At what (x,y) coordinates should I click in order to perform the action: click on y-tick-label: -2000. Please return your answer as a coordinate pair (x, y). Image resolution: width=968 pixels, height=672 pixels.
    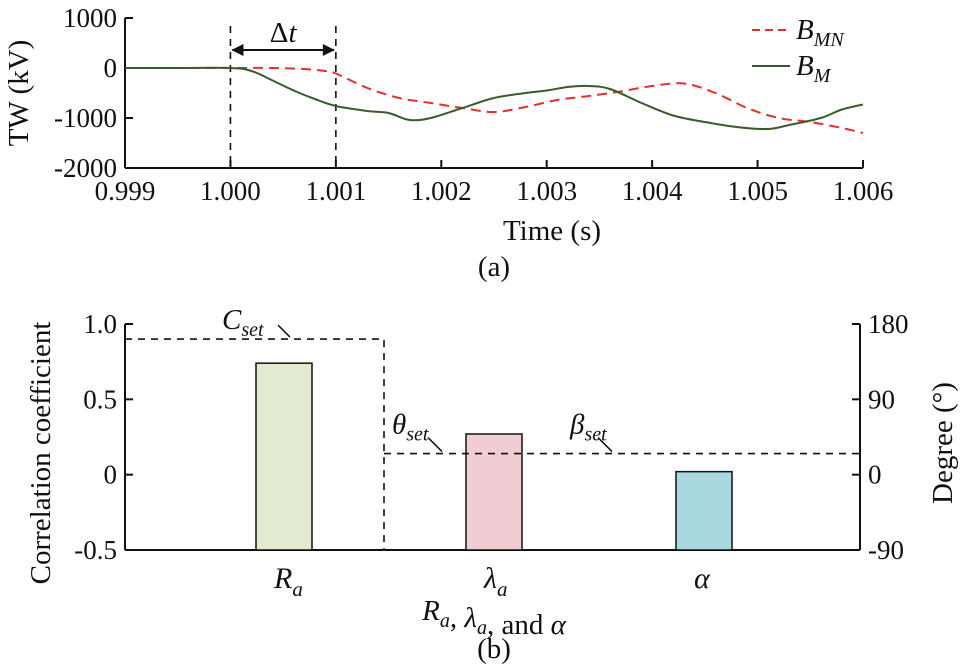
    Looking at the image, I should click on (85, 168).